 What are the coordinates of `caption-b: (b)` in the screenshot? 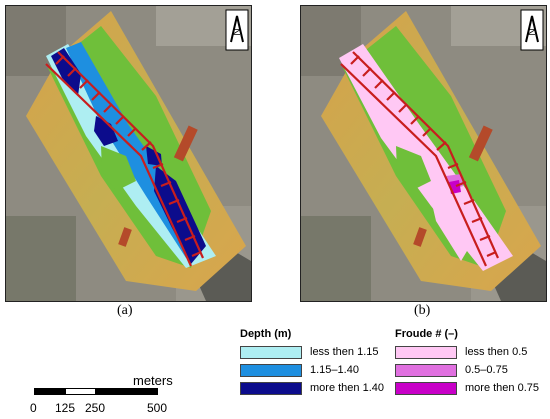 It's located at (422, 310).